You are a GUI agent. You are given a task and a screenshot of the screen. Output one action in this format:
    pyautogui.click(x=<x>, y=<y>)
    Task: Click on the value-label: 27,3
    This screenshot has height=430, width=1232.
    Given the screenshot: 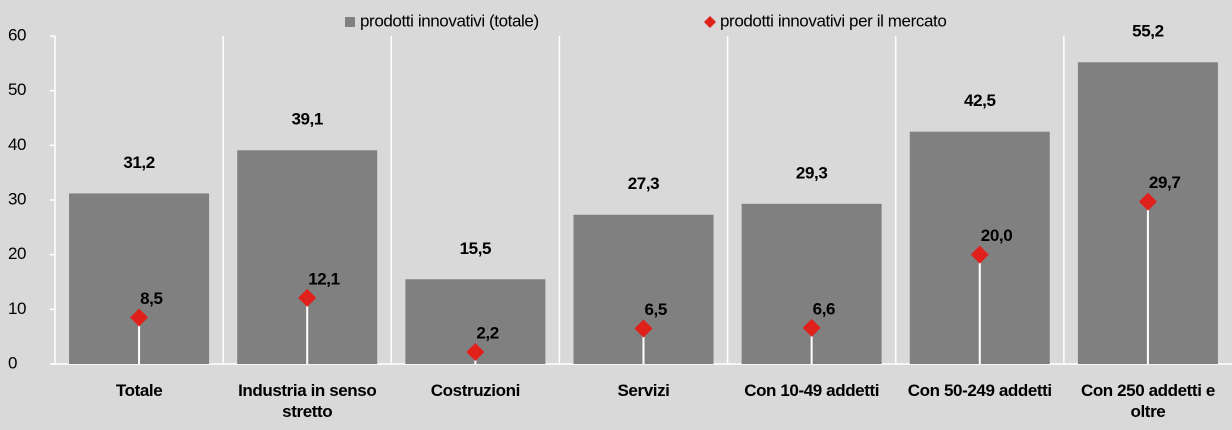 What is the action you would take?
    pyautogui.click(x=644, y=183)
    